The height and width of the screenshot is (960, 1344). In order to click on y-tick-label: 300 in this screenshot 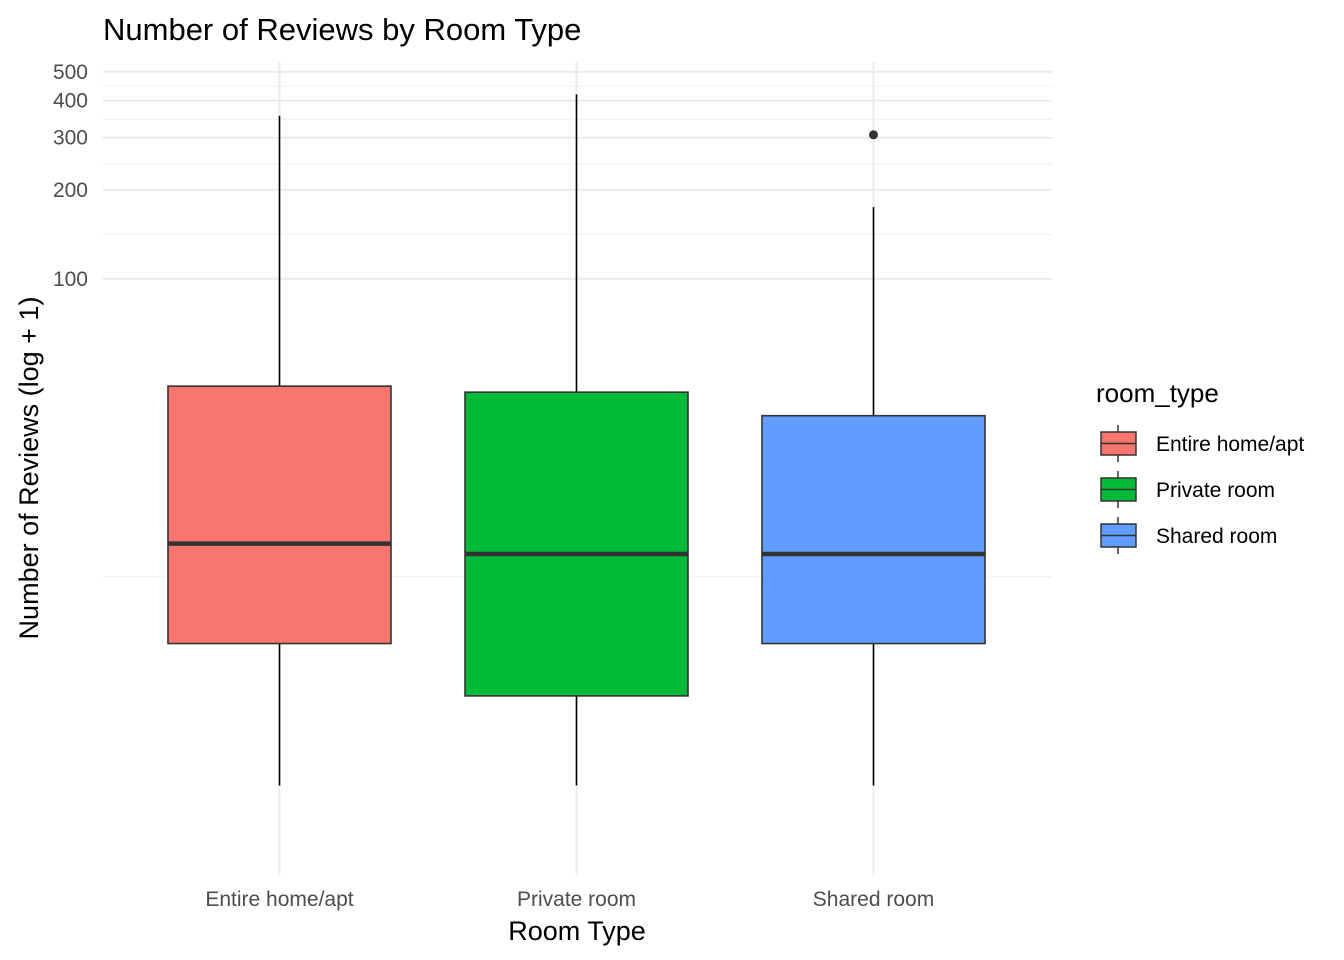, I will do `click(70, 138)`.